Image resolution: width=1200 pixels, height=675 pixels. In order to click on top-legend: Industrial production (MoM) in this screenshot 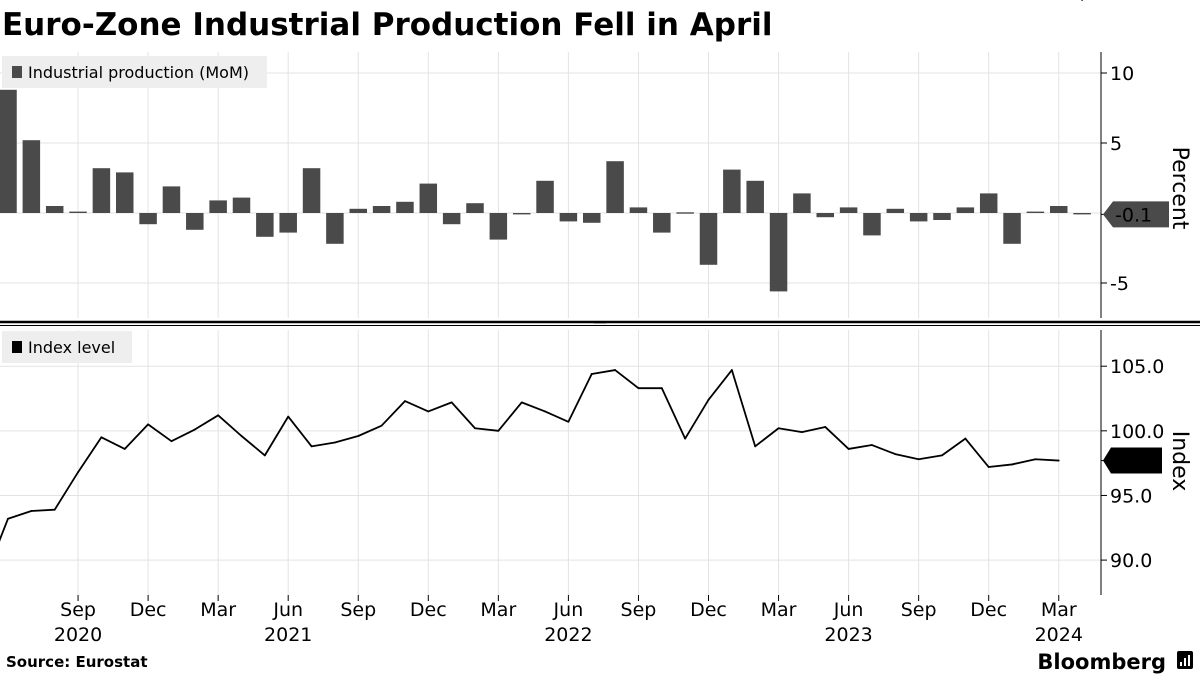, I will do `click(134, 72)`.